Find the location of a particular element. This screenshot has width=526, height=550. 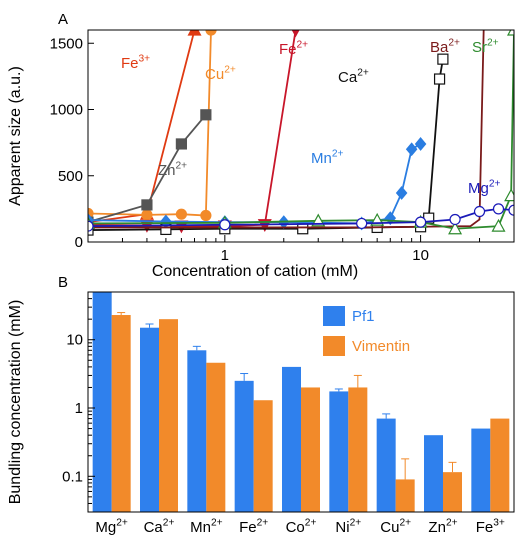

b-y-tick-label-2: 10 is located at coordinates (74, 340).